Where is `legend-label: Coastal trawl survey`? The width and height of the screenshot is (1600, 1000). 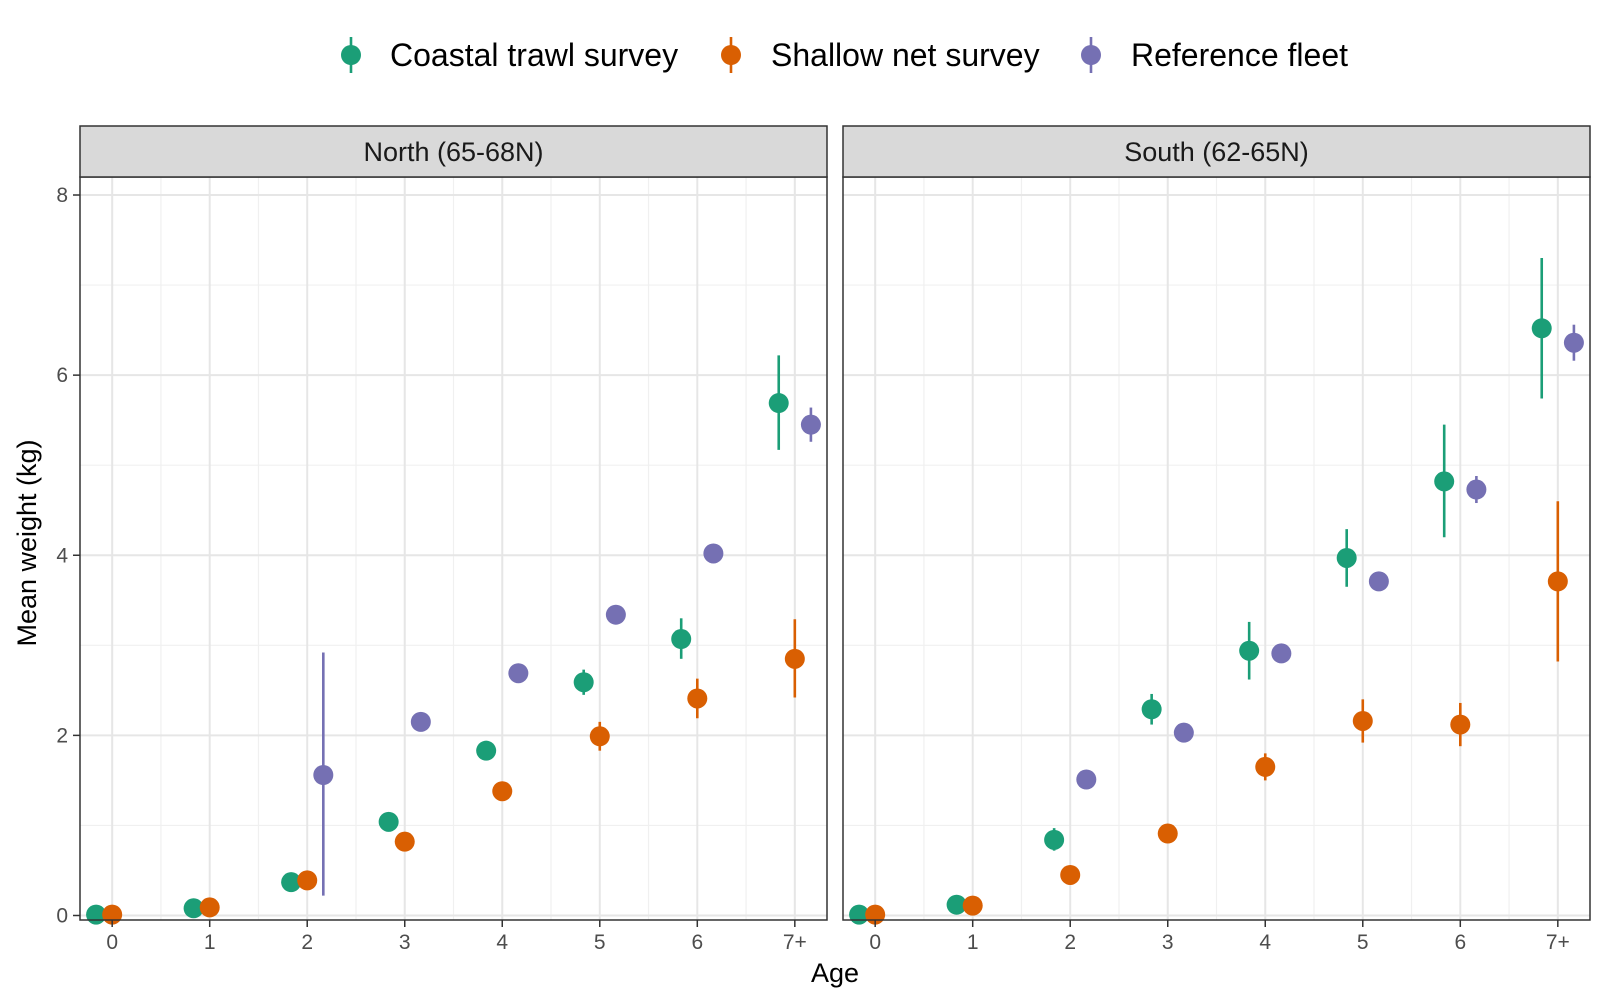
legend-label: Coastal trawl survey is located at coordinates (534, 55).